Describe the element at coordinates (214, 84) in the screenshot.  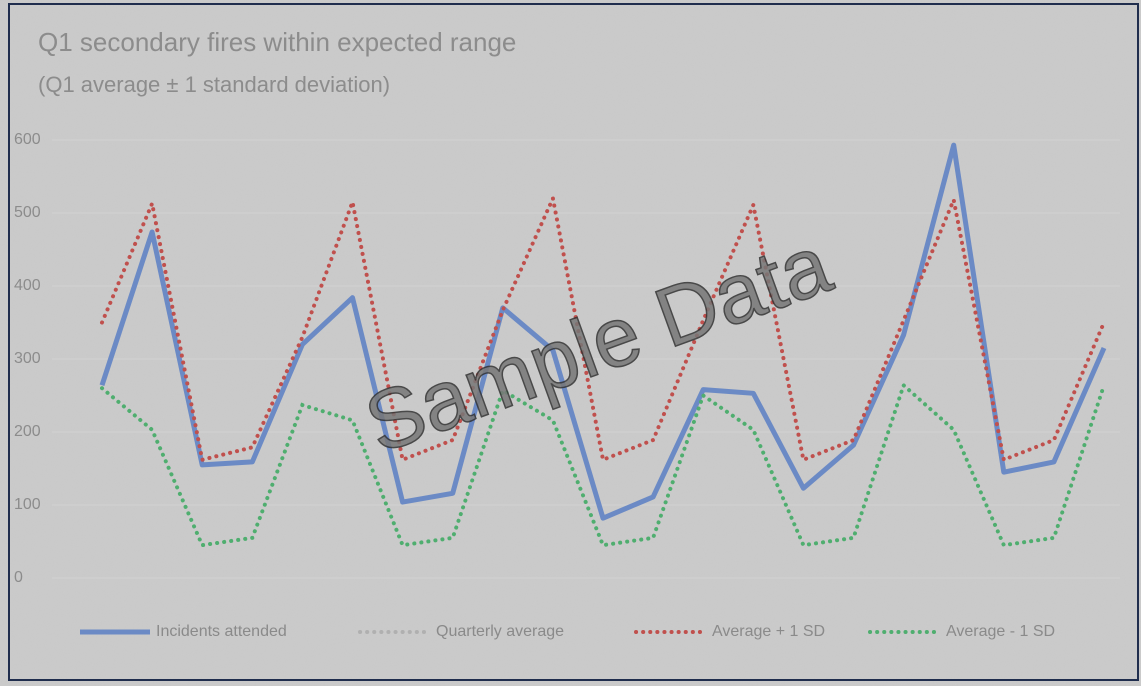
I see `chart-subtitle: (Q1 average ± 1 standard deviation)` at that location.